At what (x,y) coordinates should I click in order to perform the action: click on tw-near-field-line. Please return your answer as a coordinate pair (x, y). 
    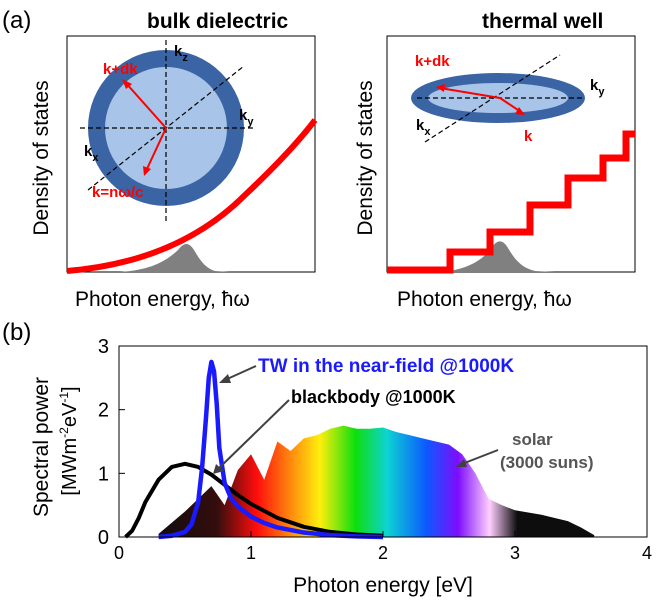
    Looking at the image, I should click on (271, 449).